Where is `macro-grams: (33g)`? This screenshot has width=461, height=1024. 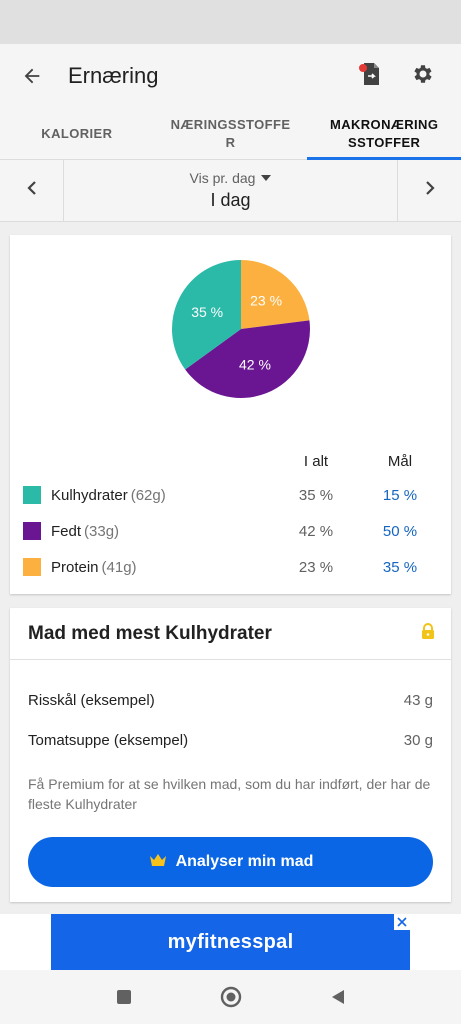 macro-grams: (33g) is located at coordinates (102, 531).